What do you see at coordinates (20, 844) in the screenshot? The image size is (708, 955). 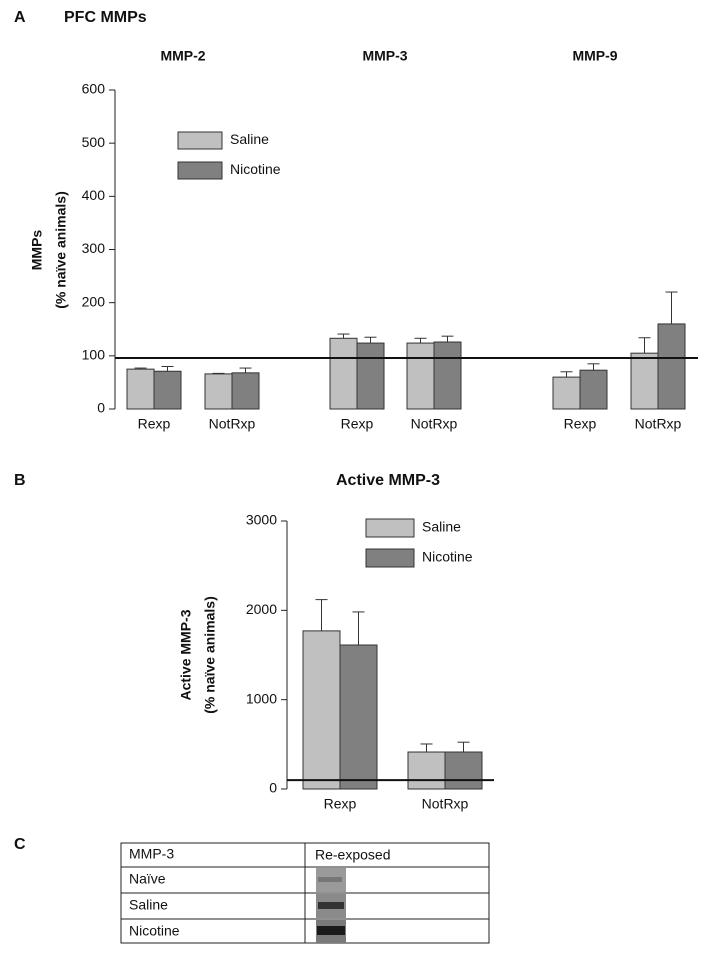 I see `panel-label: C` at bounding box center [20, 844].